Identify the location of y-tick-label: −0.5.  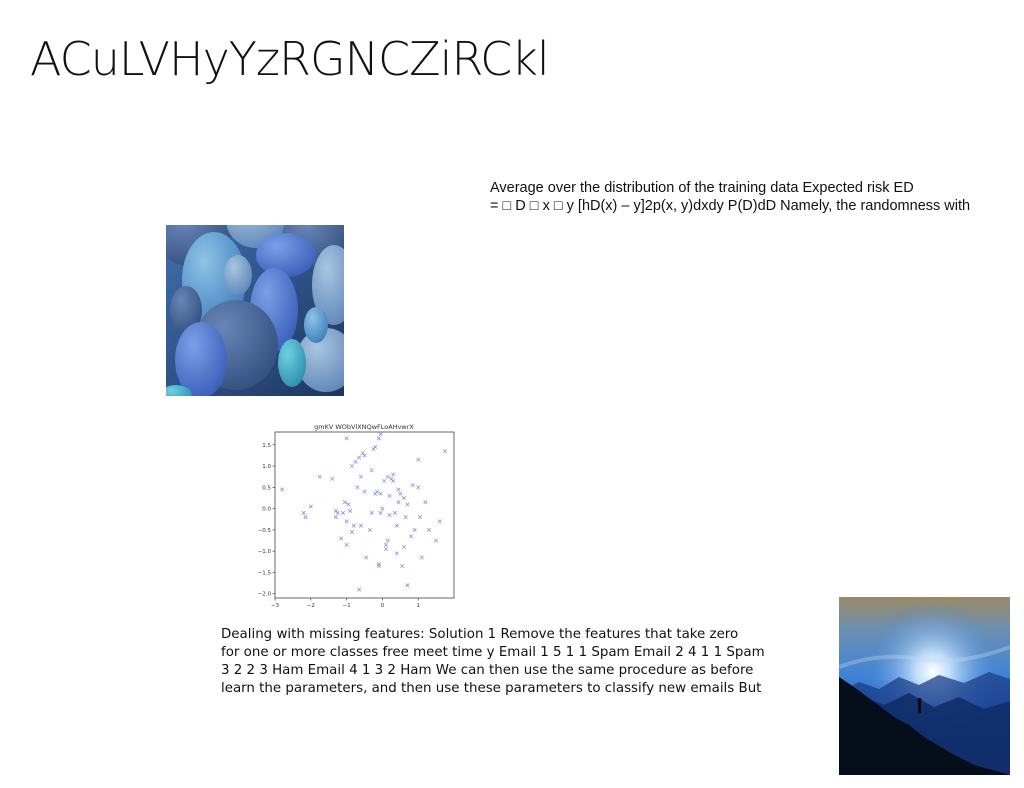
(265, 531).